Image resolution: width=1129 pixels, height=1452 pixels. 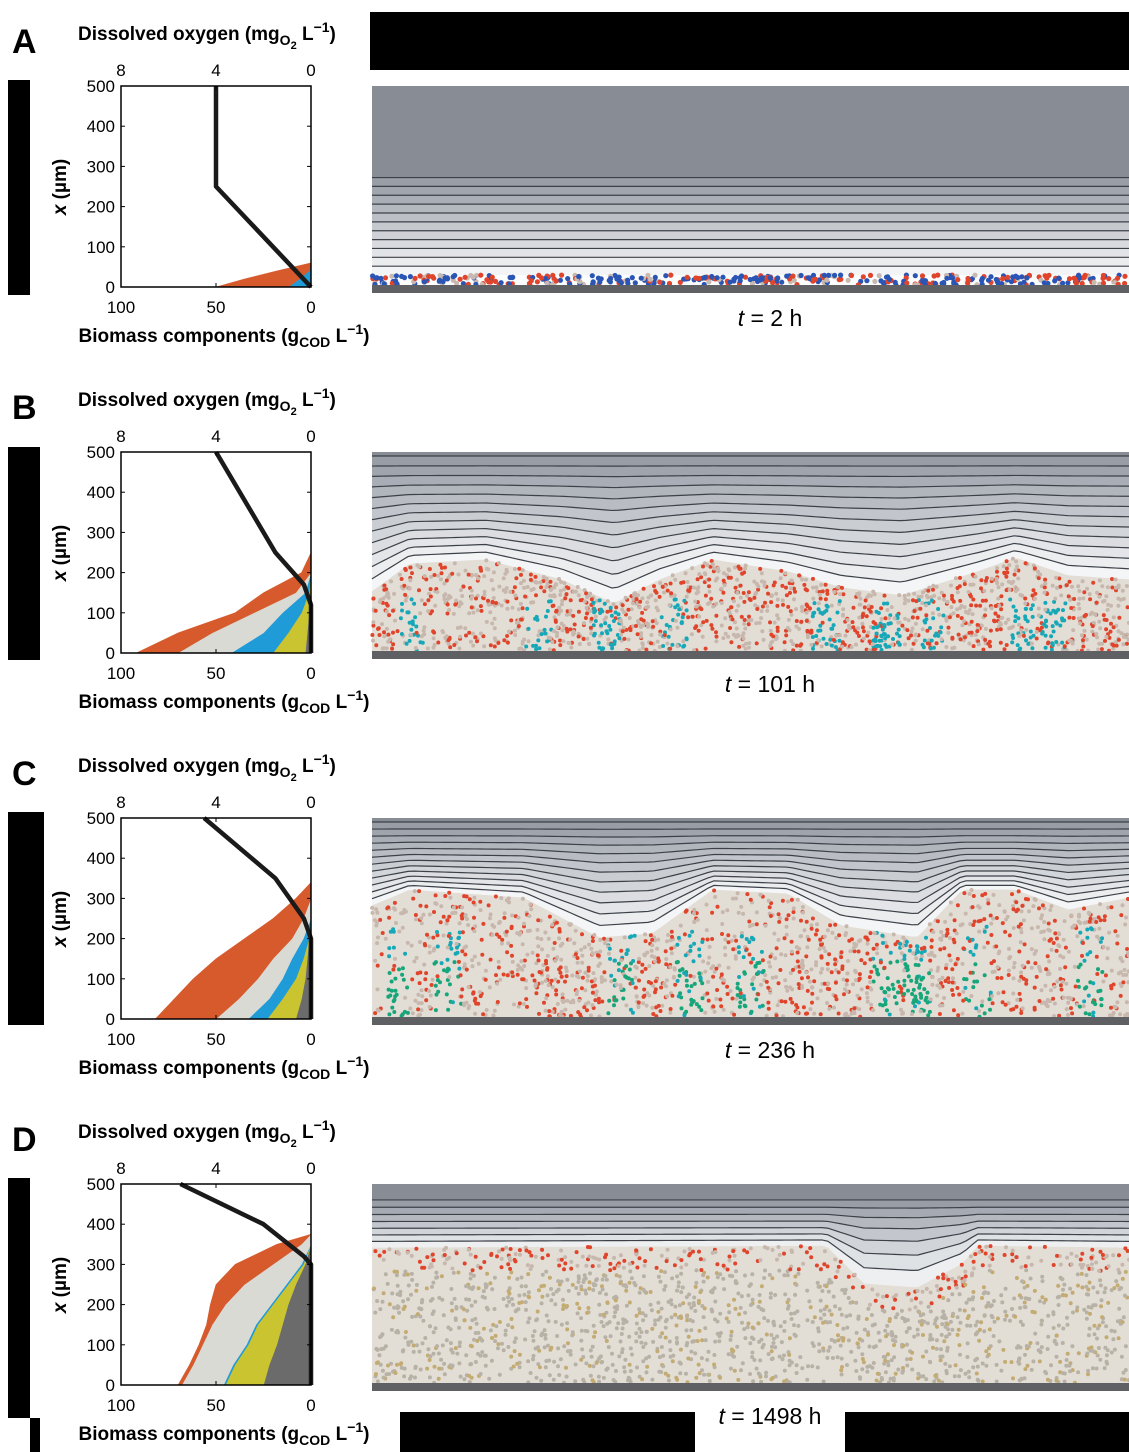 What do you see at coordinates (101, 939) in the screenshot?
I see `y-tick-label: 200` at bounding box center [101, 939].